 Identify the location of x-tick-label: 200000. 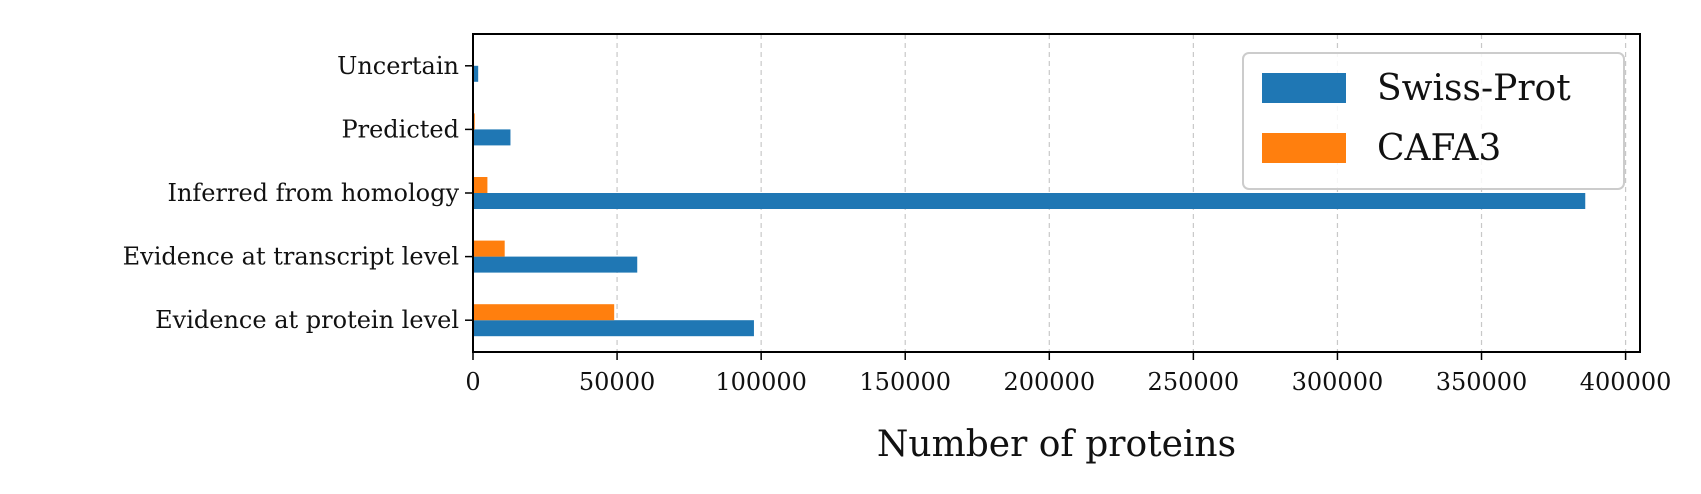
(1049, 382).